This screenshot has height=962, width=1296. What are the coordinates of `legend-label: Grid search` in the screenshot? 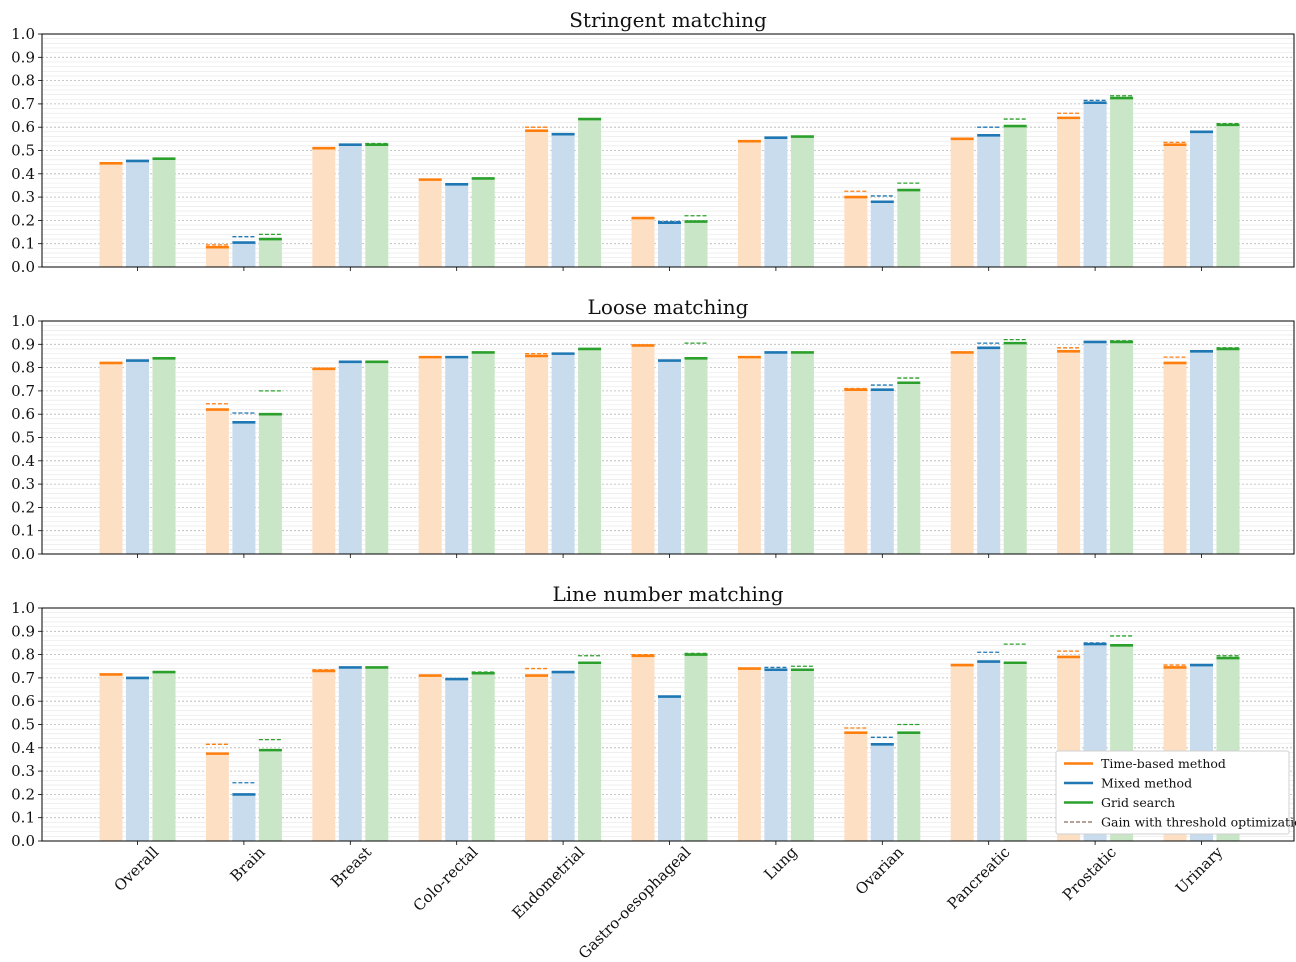 It's located at (1138, 802).